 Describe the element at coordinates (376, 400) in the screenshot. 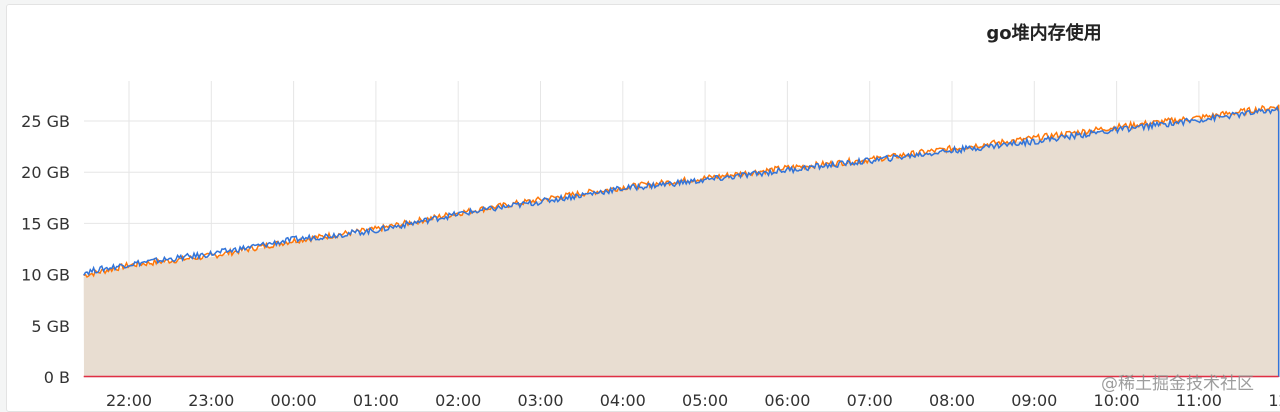

I see `x-tick-label: 01:00` at that location.